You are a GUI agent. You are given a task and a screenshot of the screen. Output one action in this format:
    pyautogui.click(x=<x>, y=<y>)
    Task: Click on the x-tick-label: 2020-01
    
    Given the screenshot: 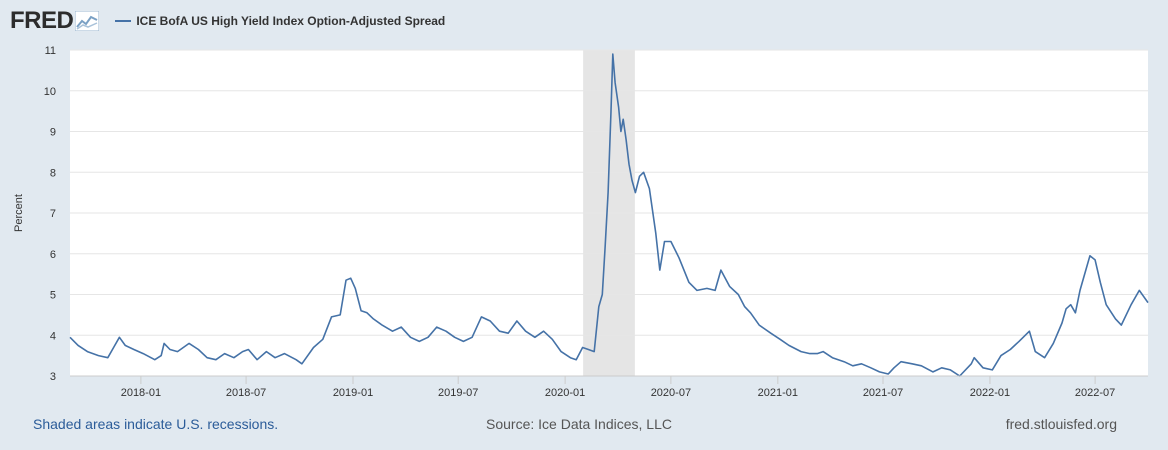 What is the action you would take?
    pyautogui.click(x=565, y=393)
    